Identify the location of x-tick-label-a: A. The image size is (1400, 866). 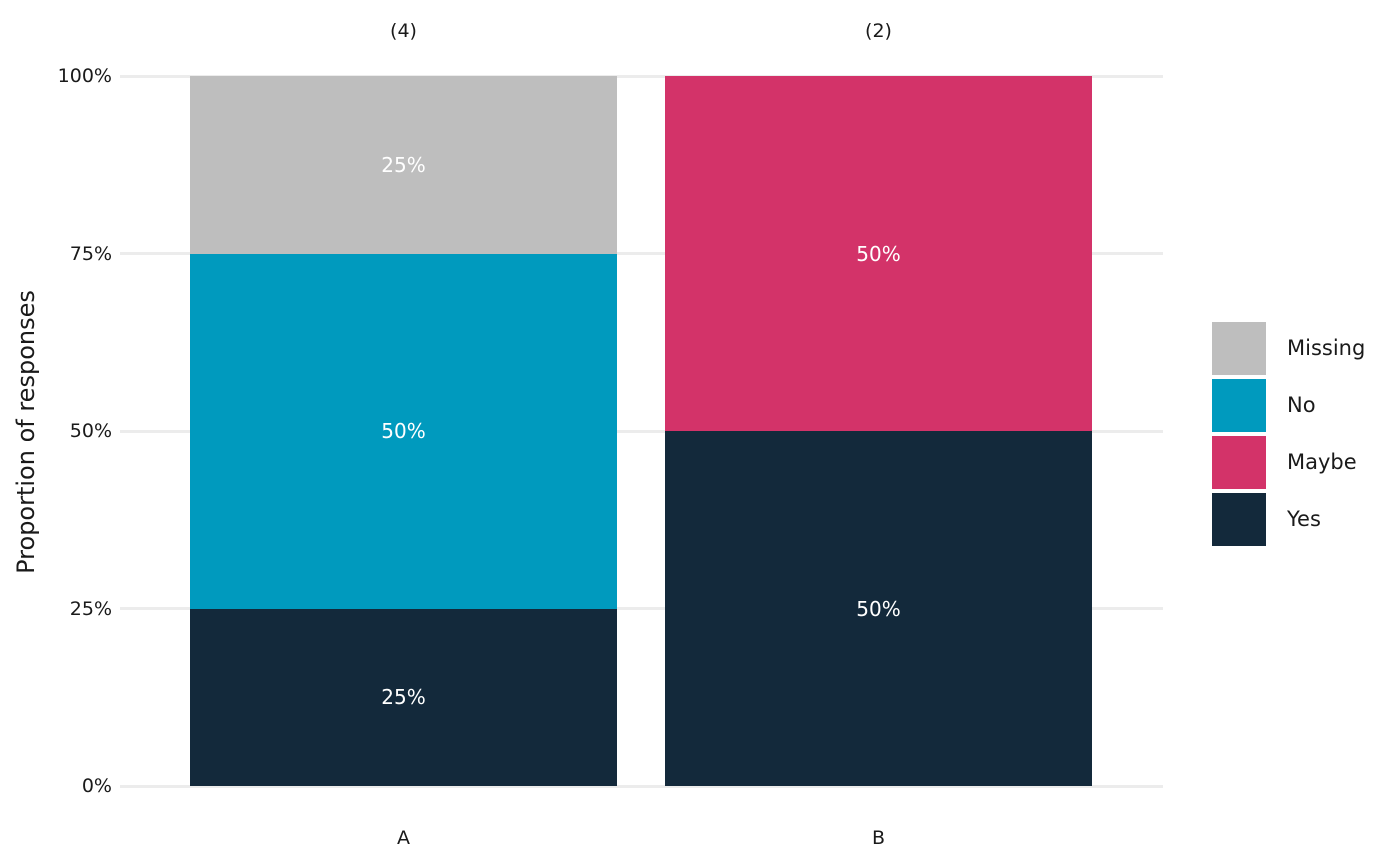
(403, 838).